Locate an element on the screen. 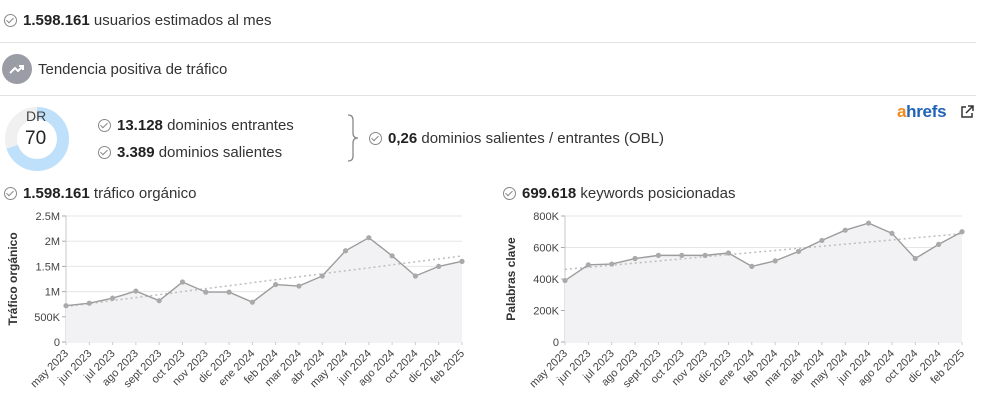 The image size is (984, 406). trend-label: Tendencia positiva de tráfico is located at coordinates (133, 69).